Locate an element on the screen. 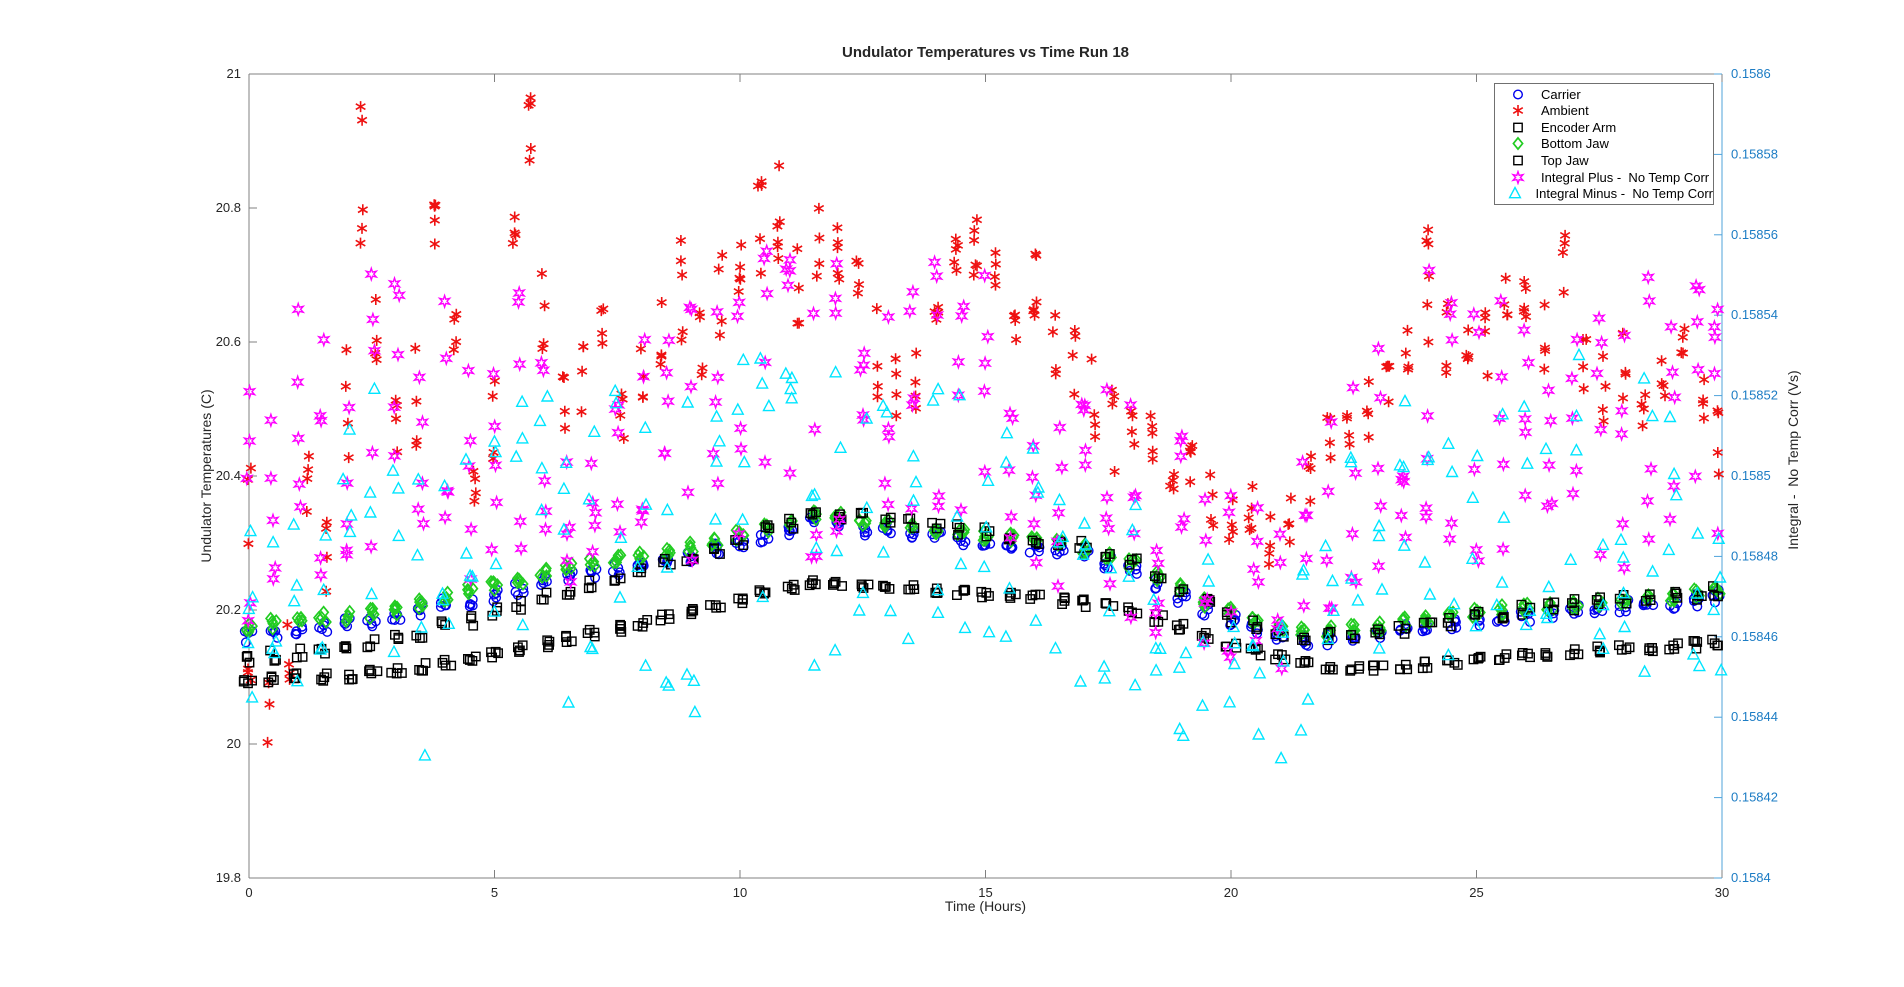 This screenshot has height=987, width=1904. svg-text: 10 is located at coordinates (740, 892).